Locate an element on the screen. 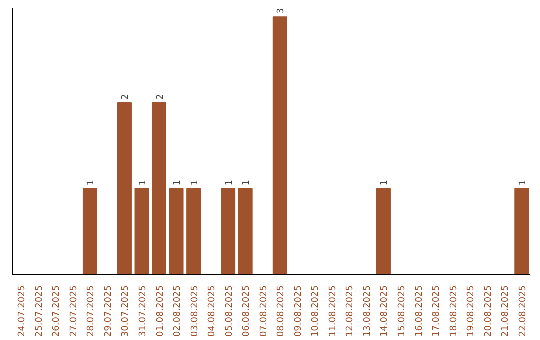 This screenshot has height=340, width=540. x-tick-label: 31.07.2025 is located at coordinates (143, 312).